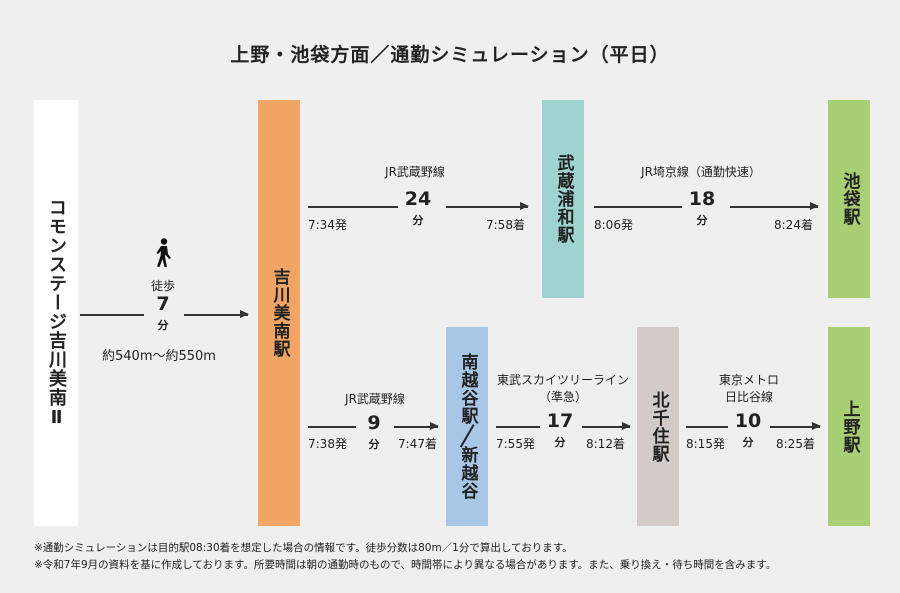 This screenshot has height=593, width=900. I want to click on lower-leg1-arrow, so click(416, 426).